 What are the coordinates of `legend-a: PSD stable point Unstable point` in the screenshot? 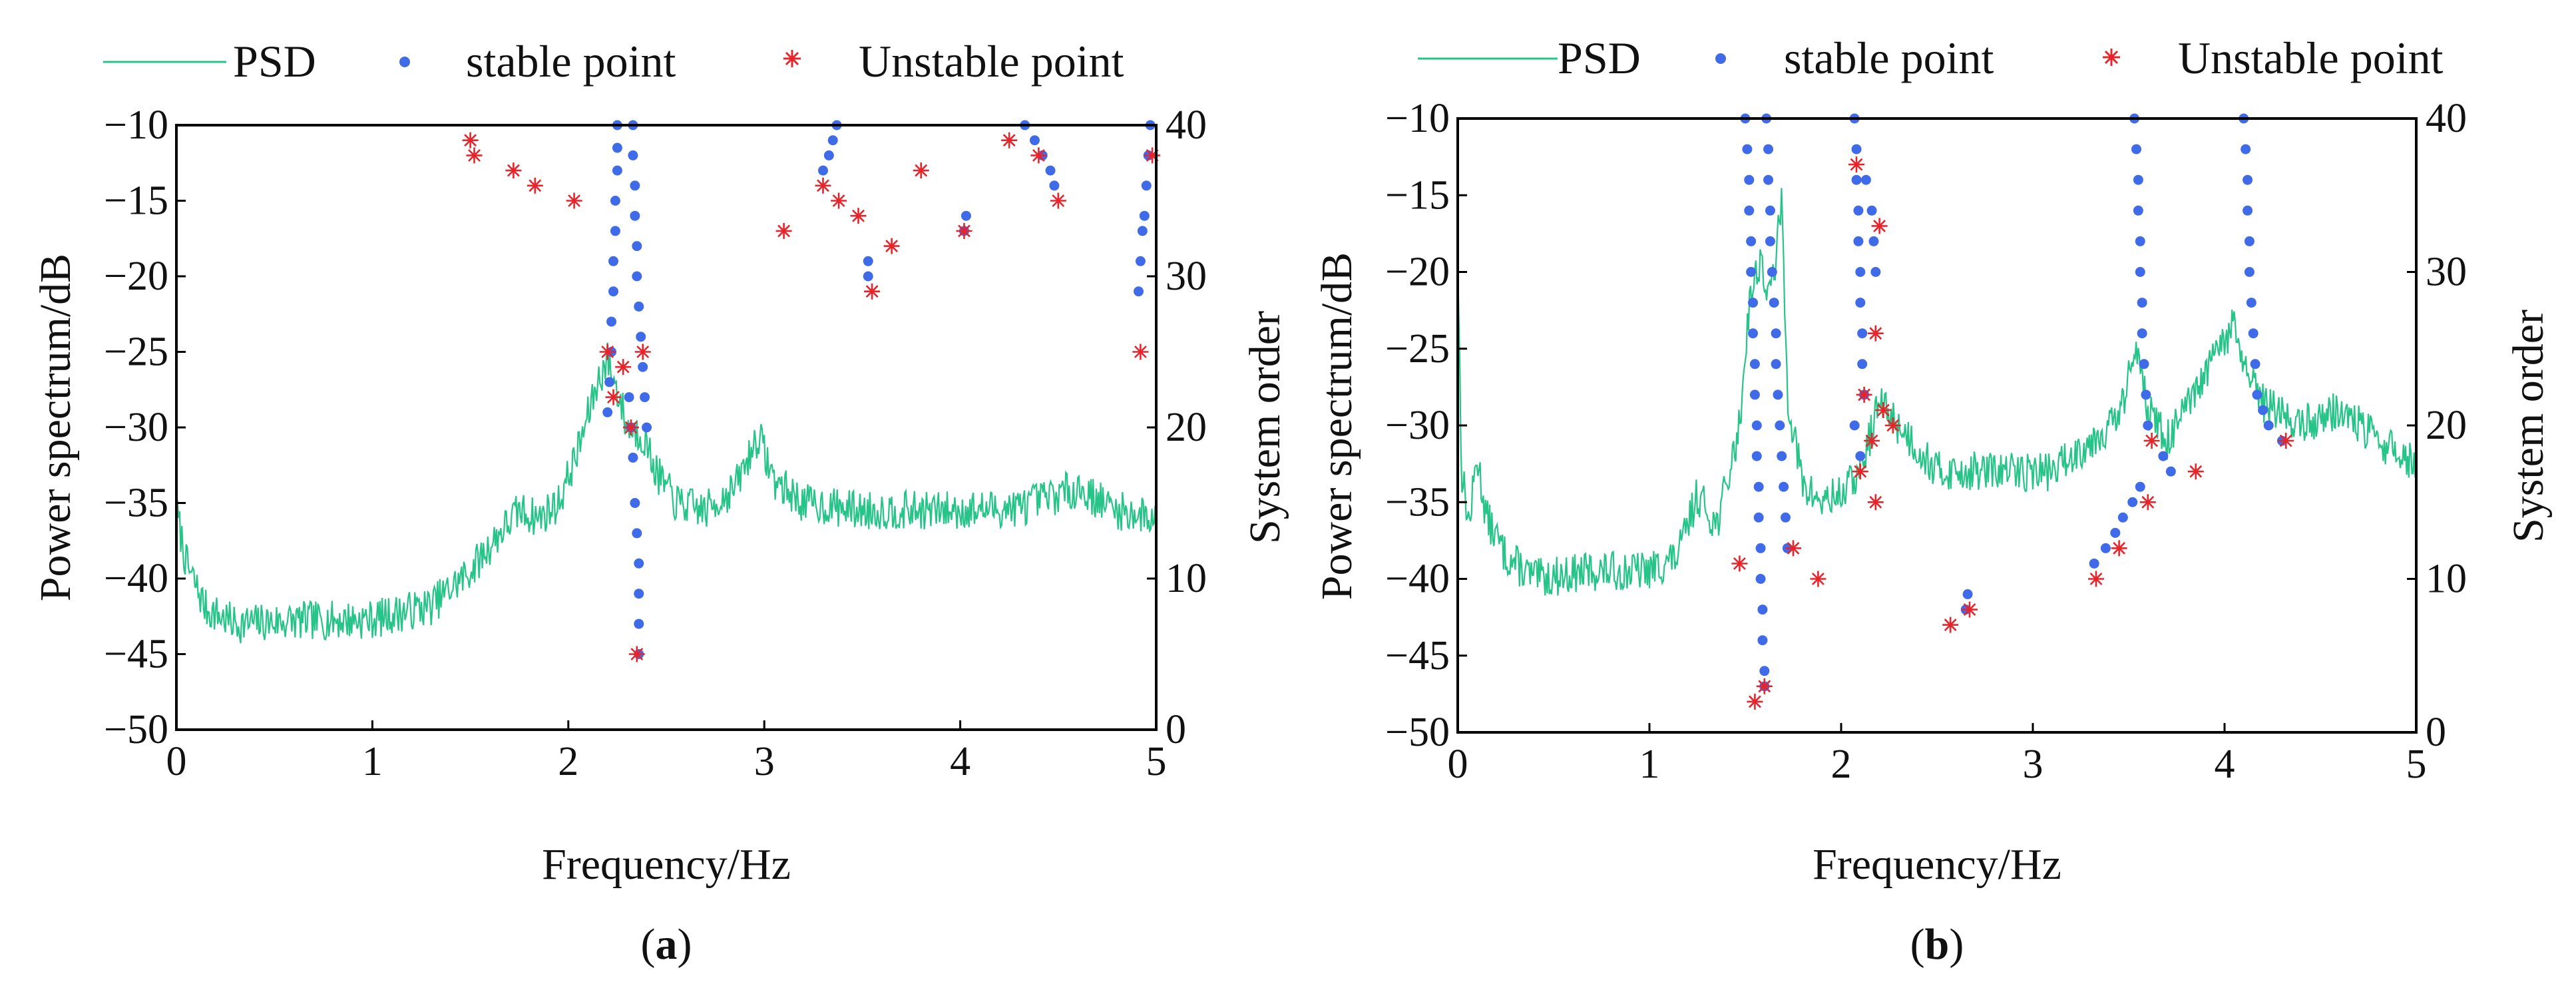 It's located at (613, 61).